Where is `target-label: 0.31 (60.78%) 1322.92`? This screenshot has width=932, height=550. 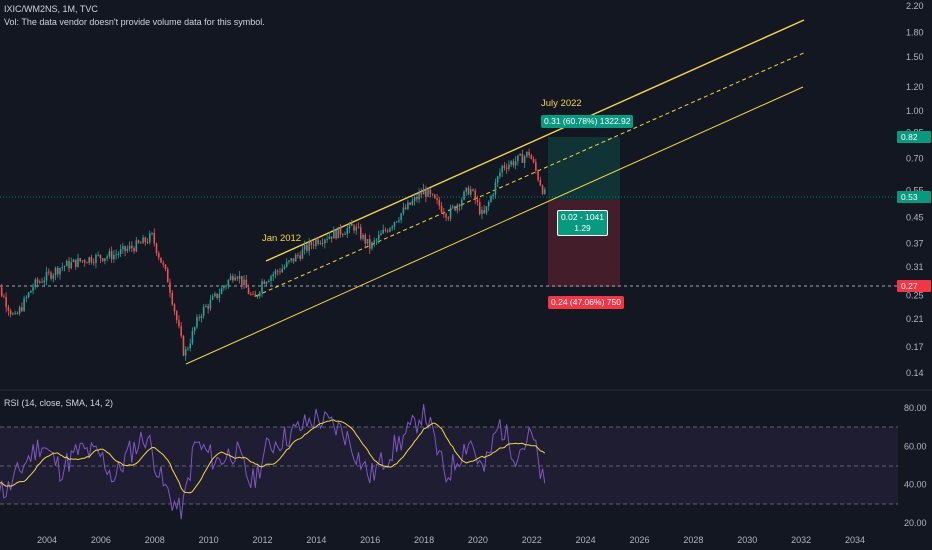
target-label: 0.31 (60.78%) 1322.92 is located at coordinates (587, 121).